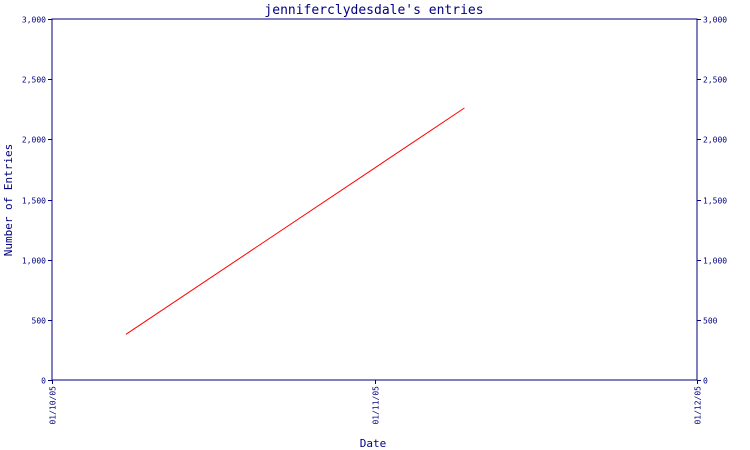  What do you see at coordinates (705, 381) in the screenshot?
I see `y-tick-label-right: 0` at bounding box center [705, 381].